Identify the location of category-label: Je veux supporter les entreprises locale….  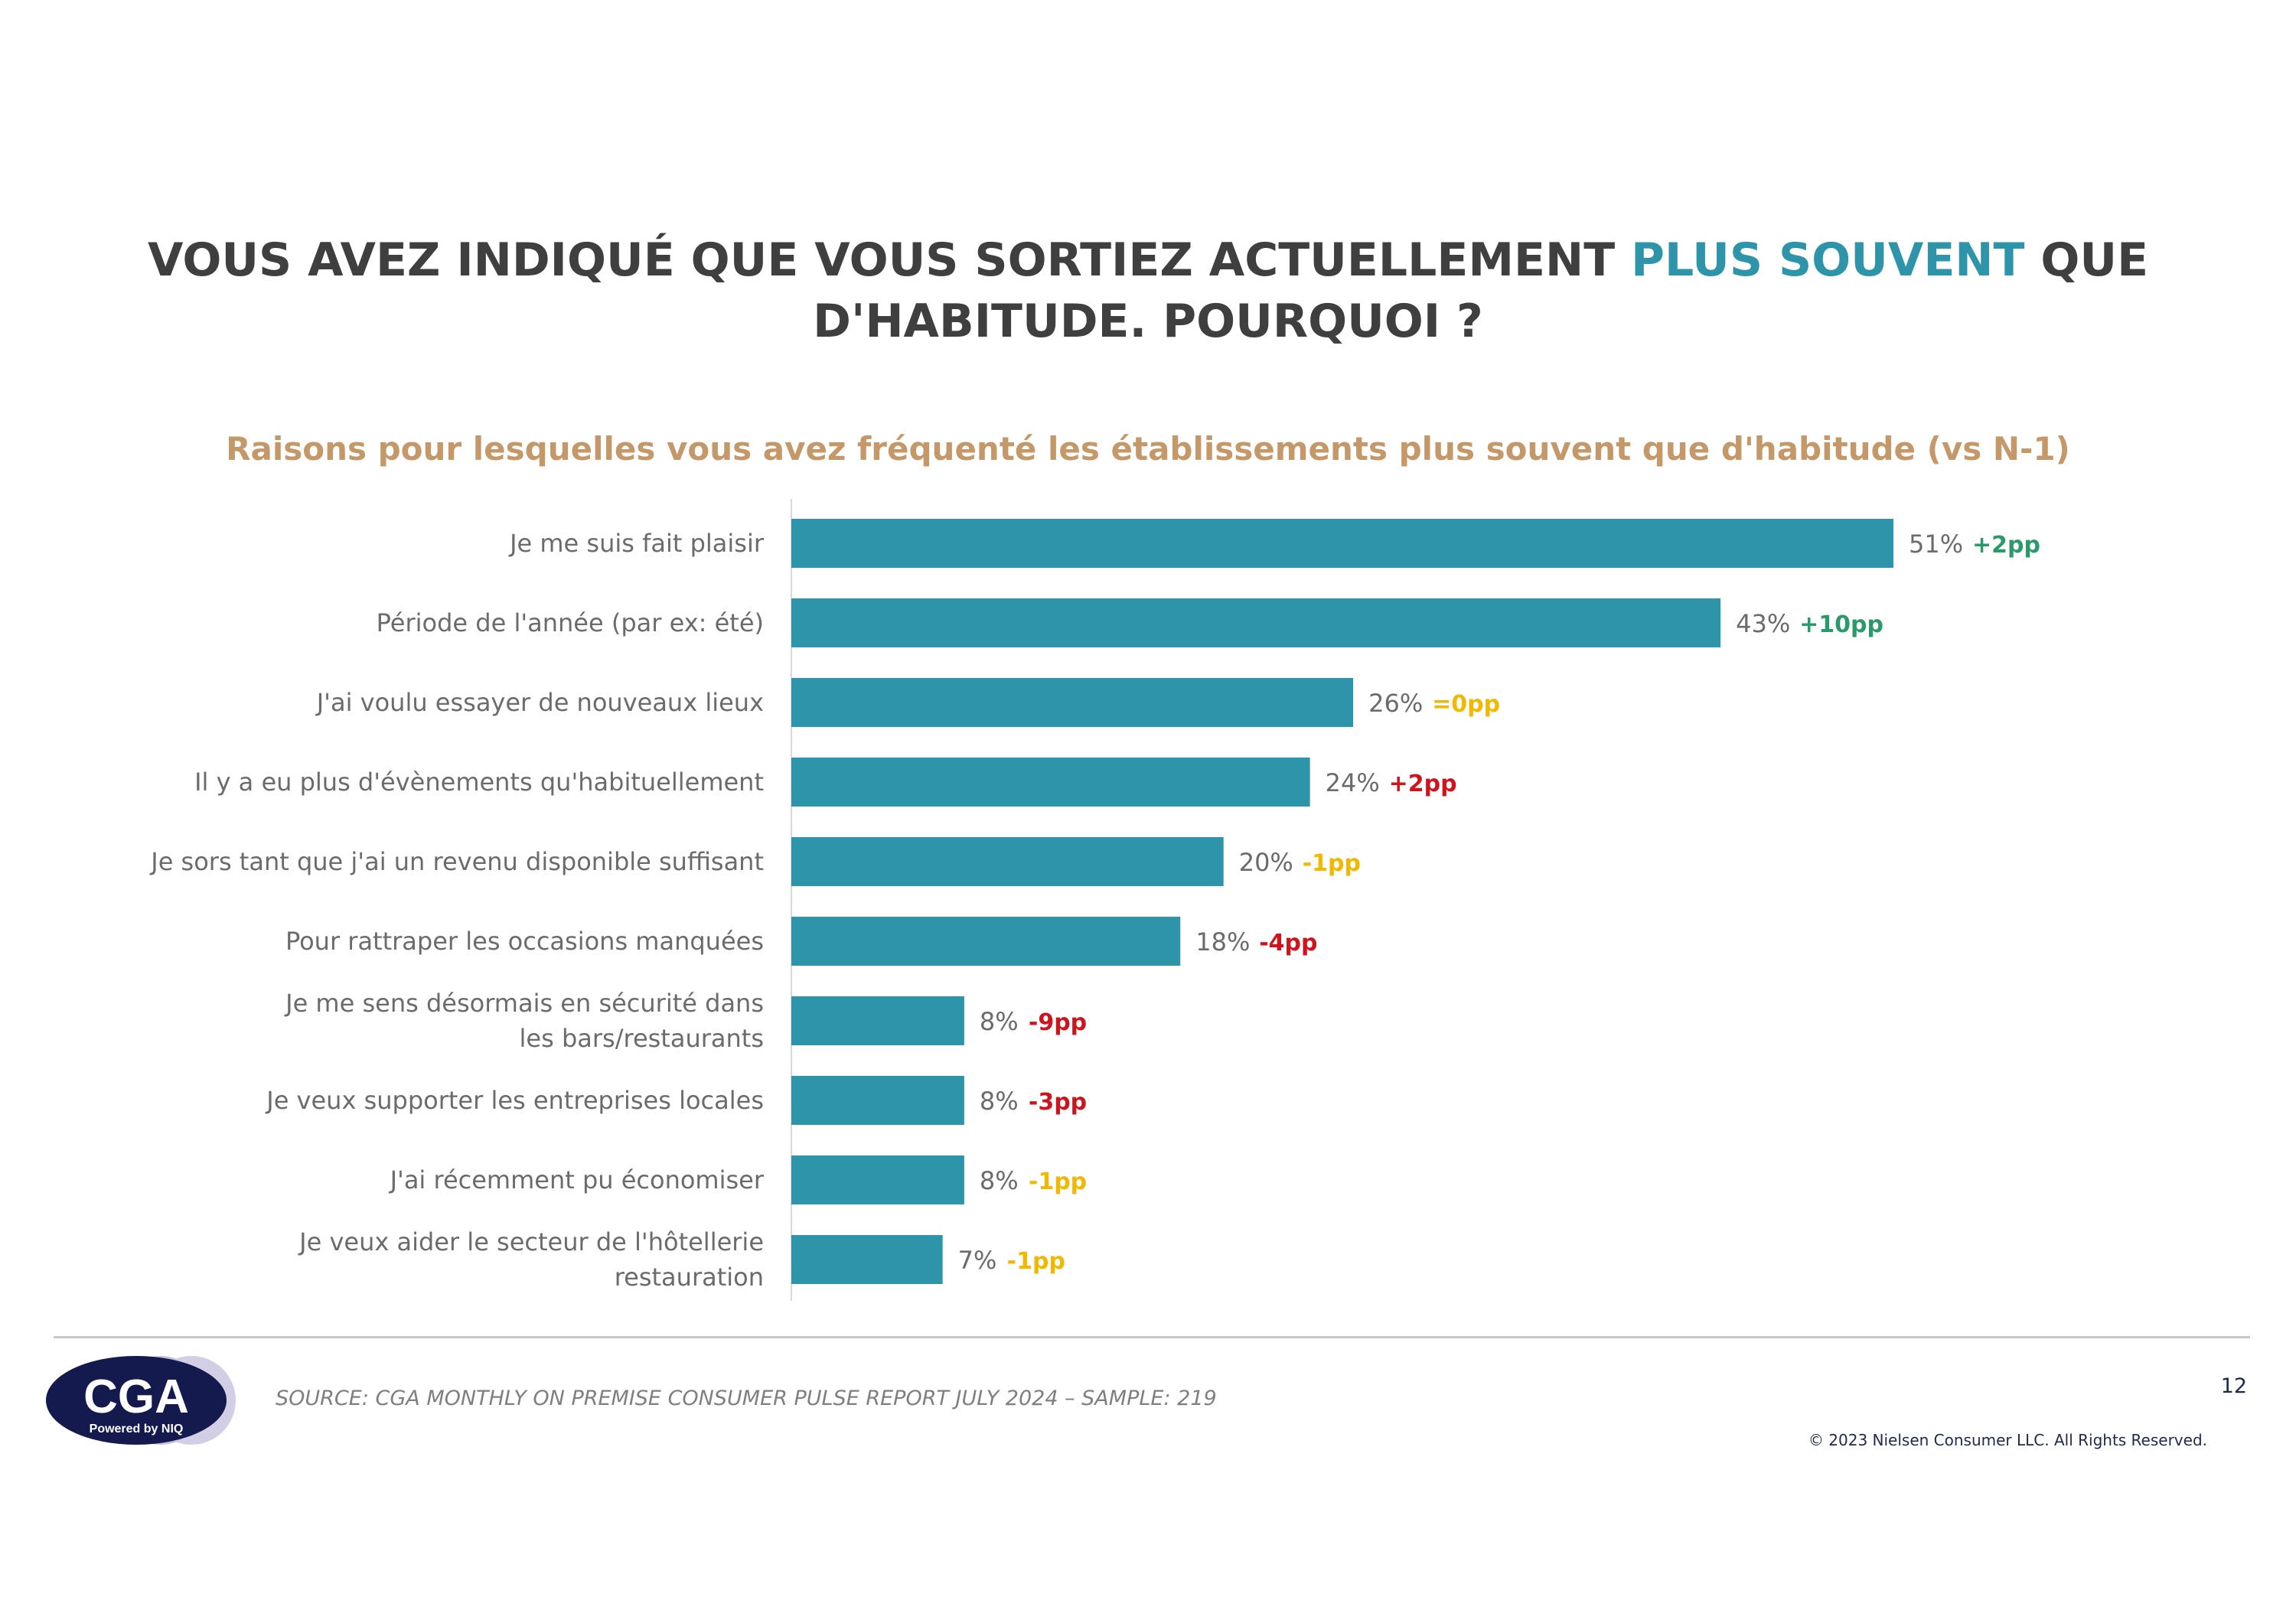
(514, 1100).